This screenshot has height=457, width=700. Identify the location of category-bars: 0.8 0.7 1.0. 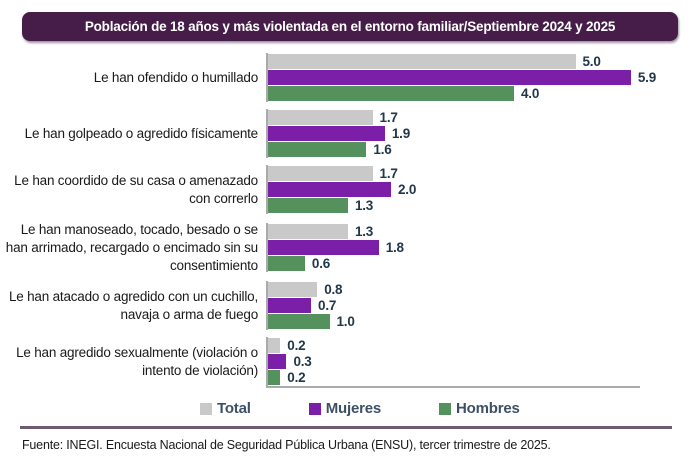
(483, 306).